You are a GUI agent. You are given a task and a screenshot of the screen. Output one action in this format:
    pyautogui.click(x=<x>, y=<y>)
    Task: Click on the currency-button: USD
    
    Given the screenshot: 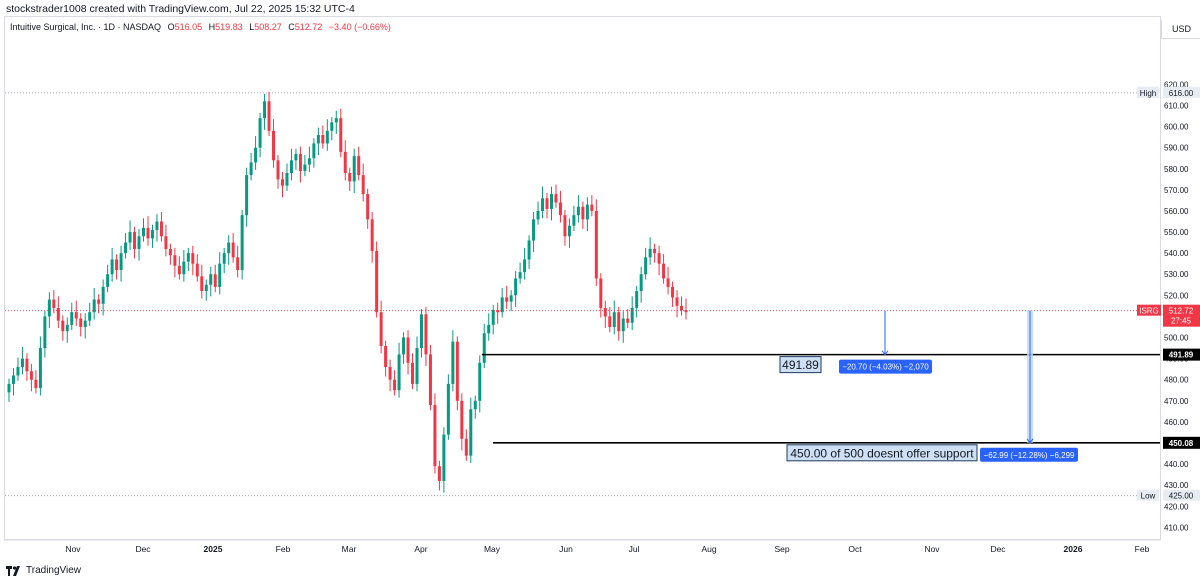 What is the action you would take?
    pyautogui.click(x=1180, y=29)
    